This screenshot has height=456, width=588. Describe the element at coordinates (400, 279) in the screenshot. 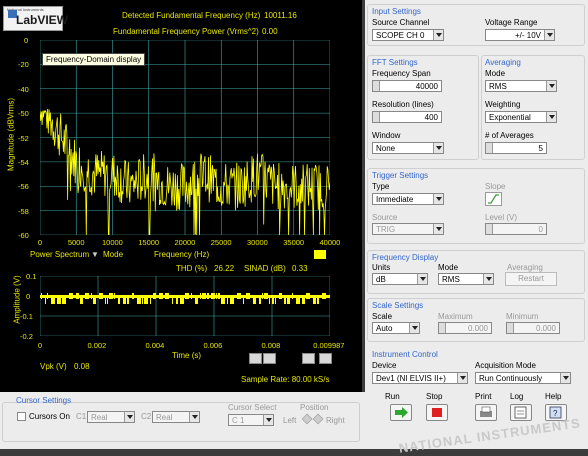

I see `units-select: dB` at that location.